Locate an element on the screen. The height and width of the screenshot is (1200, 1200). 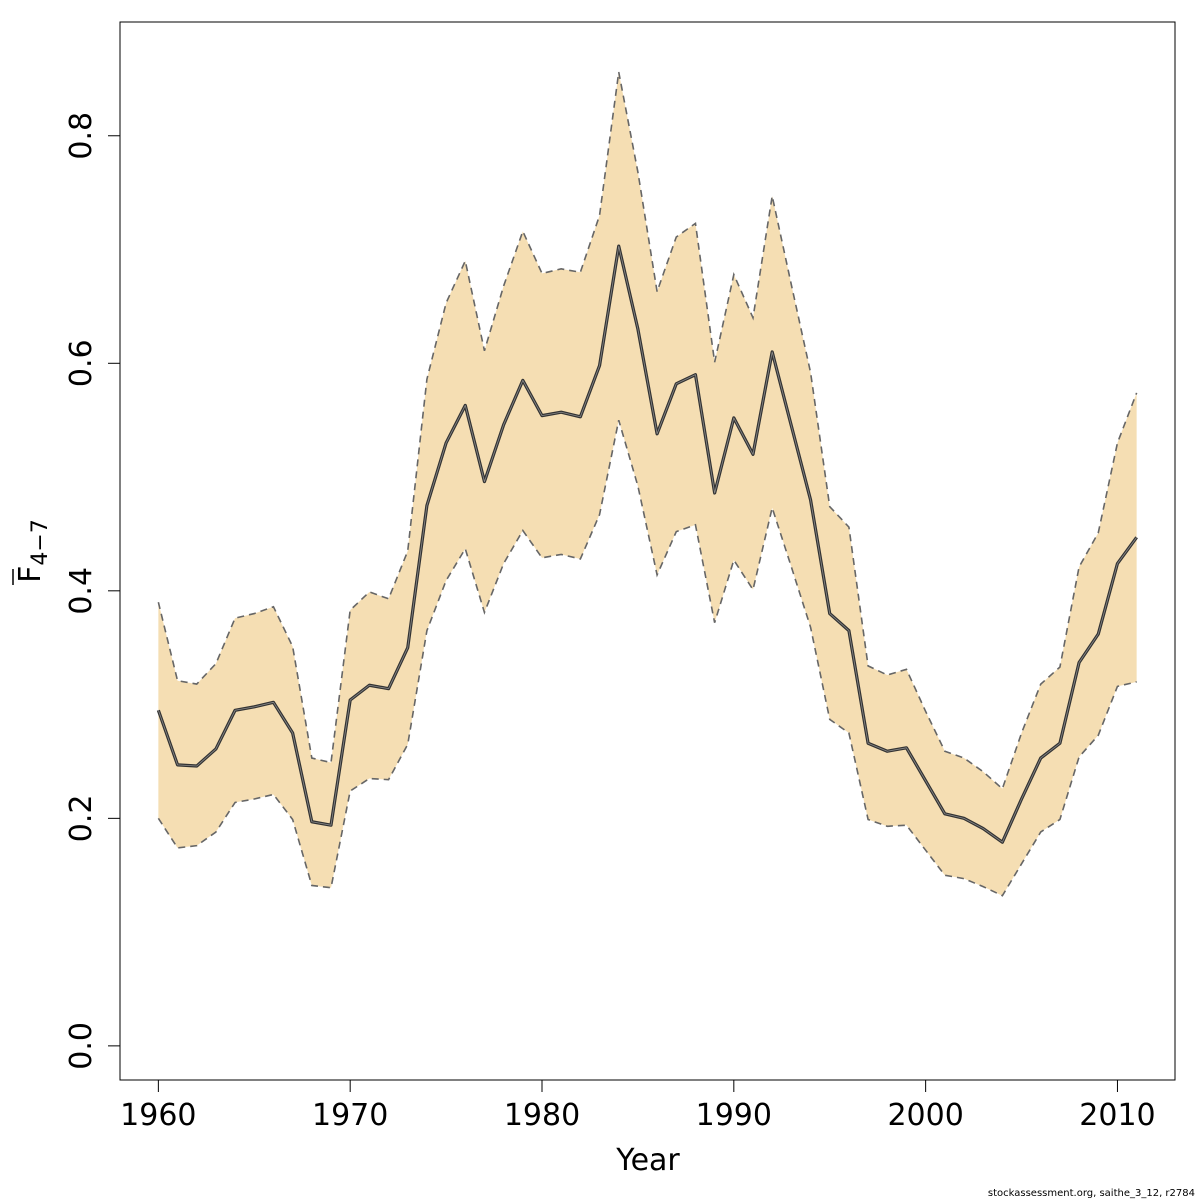
y-axis: 0.0 0.2 0.4 0.6 0.8 is located at coordinates (92, 591).